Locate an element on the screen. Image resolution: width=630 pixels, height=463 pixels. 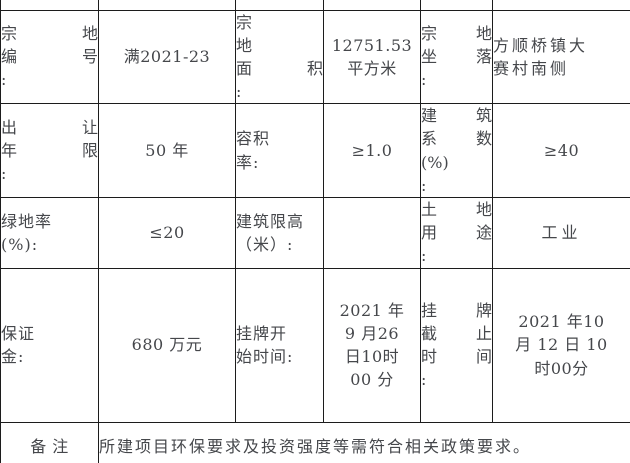
parcel-id-label: 宗 地 编 号 : is located at coordinates (49, 57).